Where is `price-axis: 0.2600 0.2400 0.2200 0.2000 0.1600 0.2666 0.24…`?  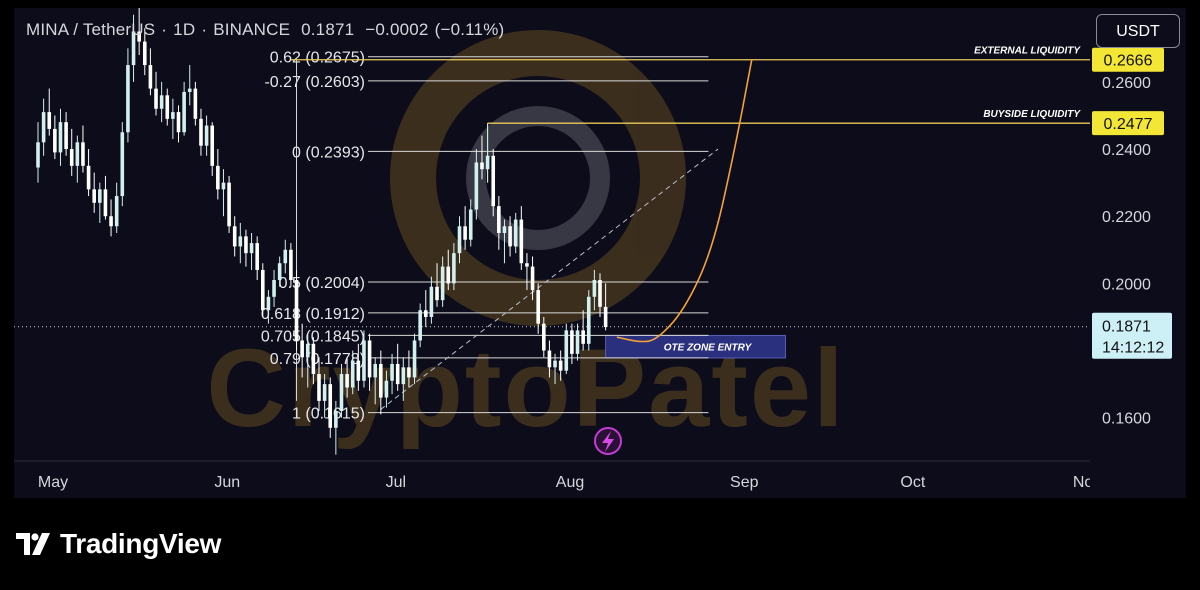
price-axis: 0.2600 0.2400 0.2200 0.2000 0.1600 0.2666 0.24… is located at coordinates (1138, 253).